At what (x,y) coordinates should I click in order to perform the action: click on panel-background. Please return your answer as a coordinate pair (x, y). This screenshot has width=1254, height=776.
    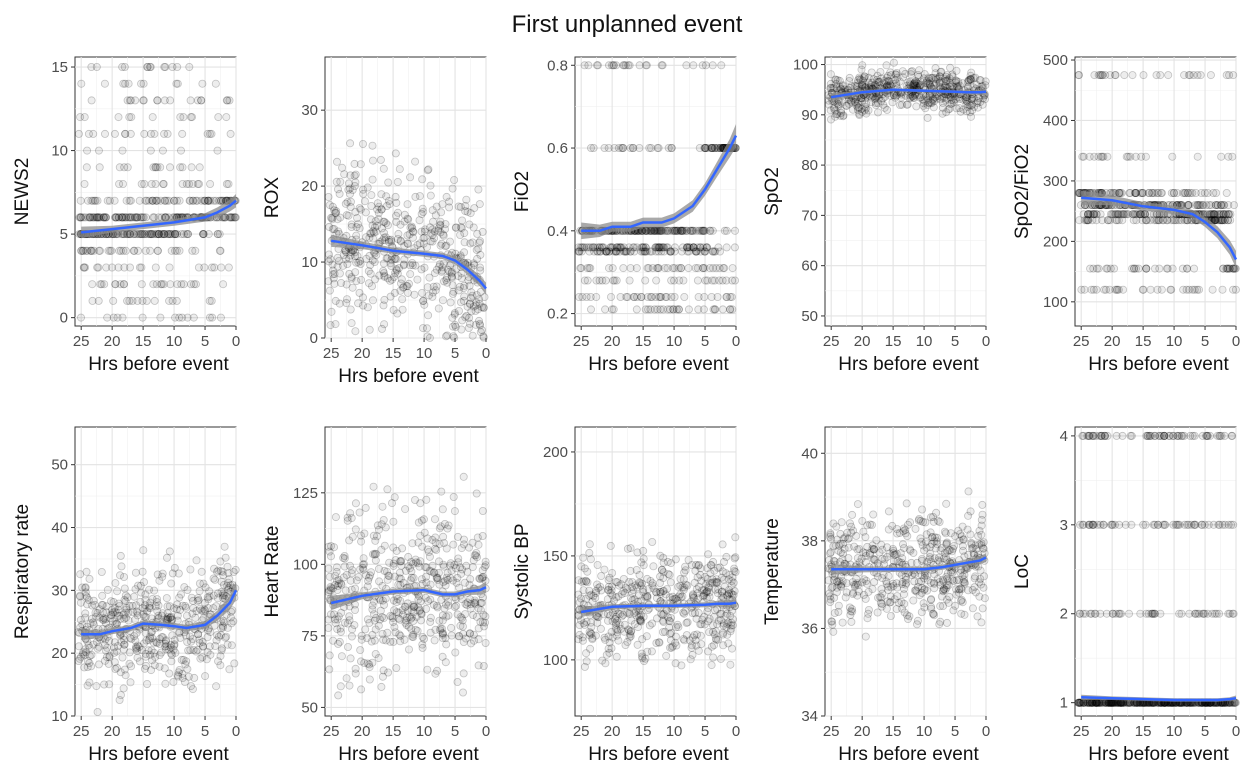
    Looking at the image, I should click on (155, 191).